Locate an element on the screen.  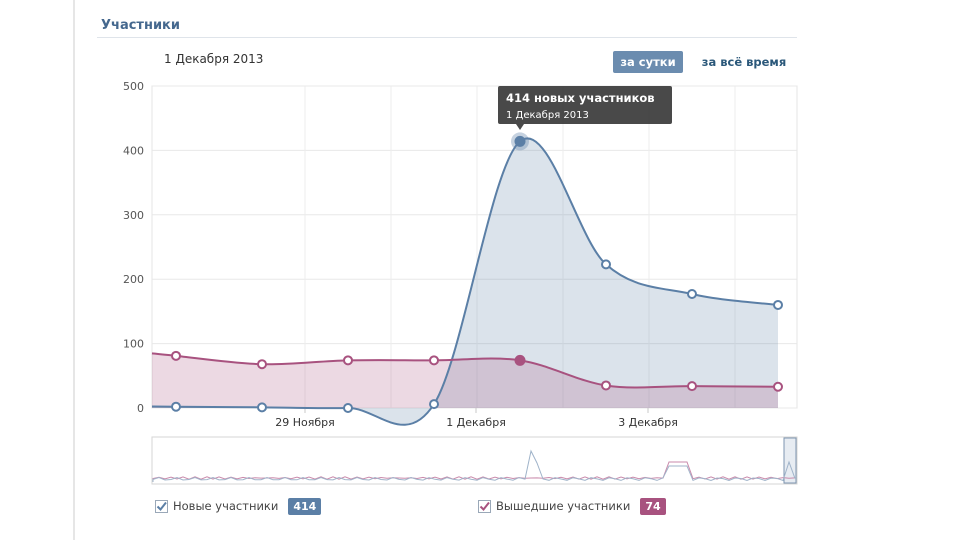
legend-left-members: Вышедшие участники 74 is located at coordinates (572, 506).